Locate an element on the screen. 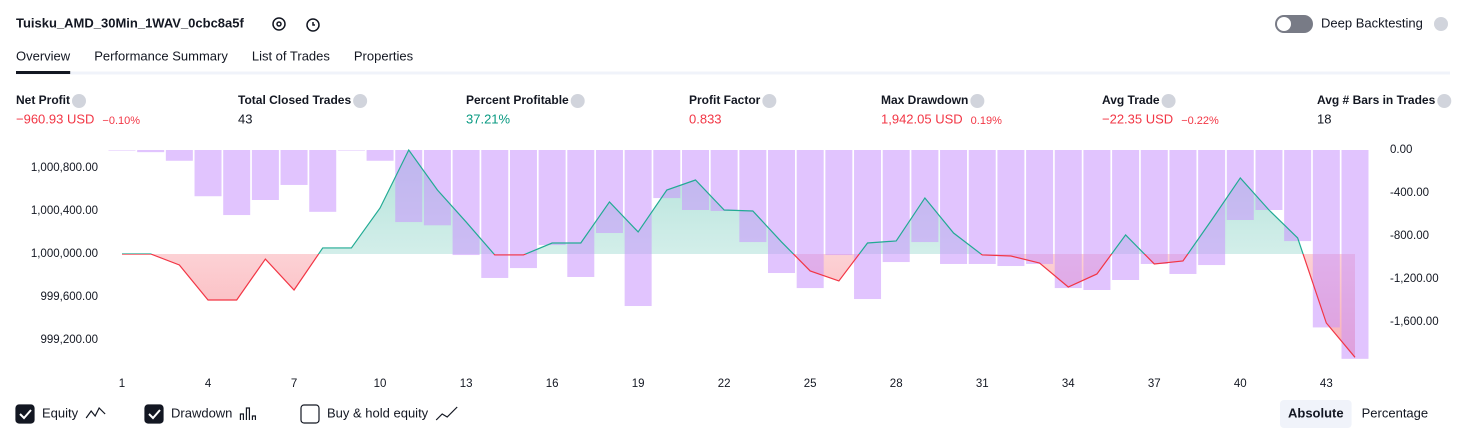 The width and height of the screenshot is (1466, 438). y2-tick-label: 0.00 is located at coordinates (1401, 150).